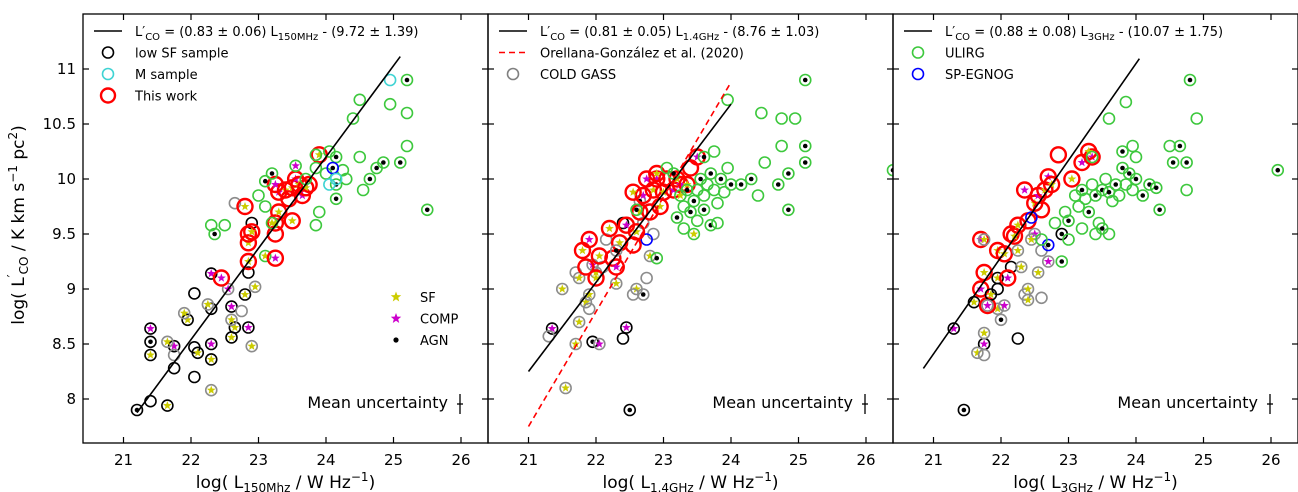  Describe the element at coordinates (933, 460) in the screenshot. I see `x-tick-label: 21` at that location.